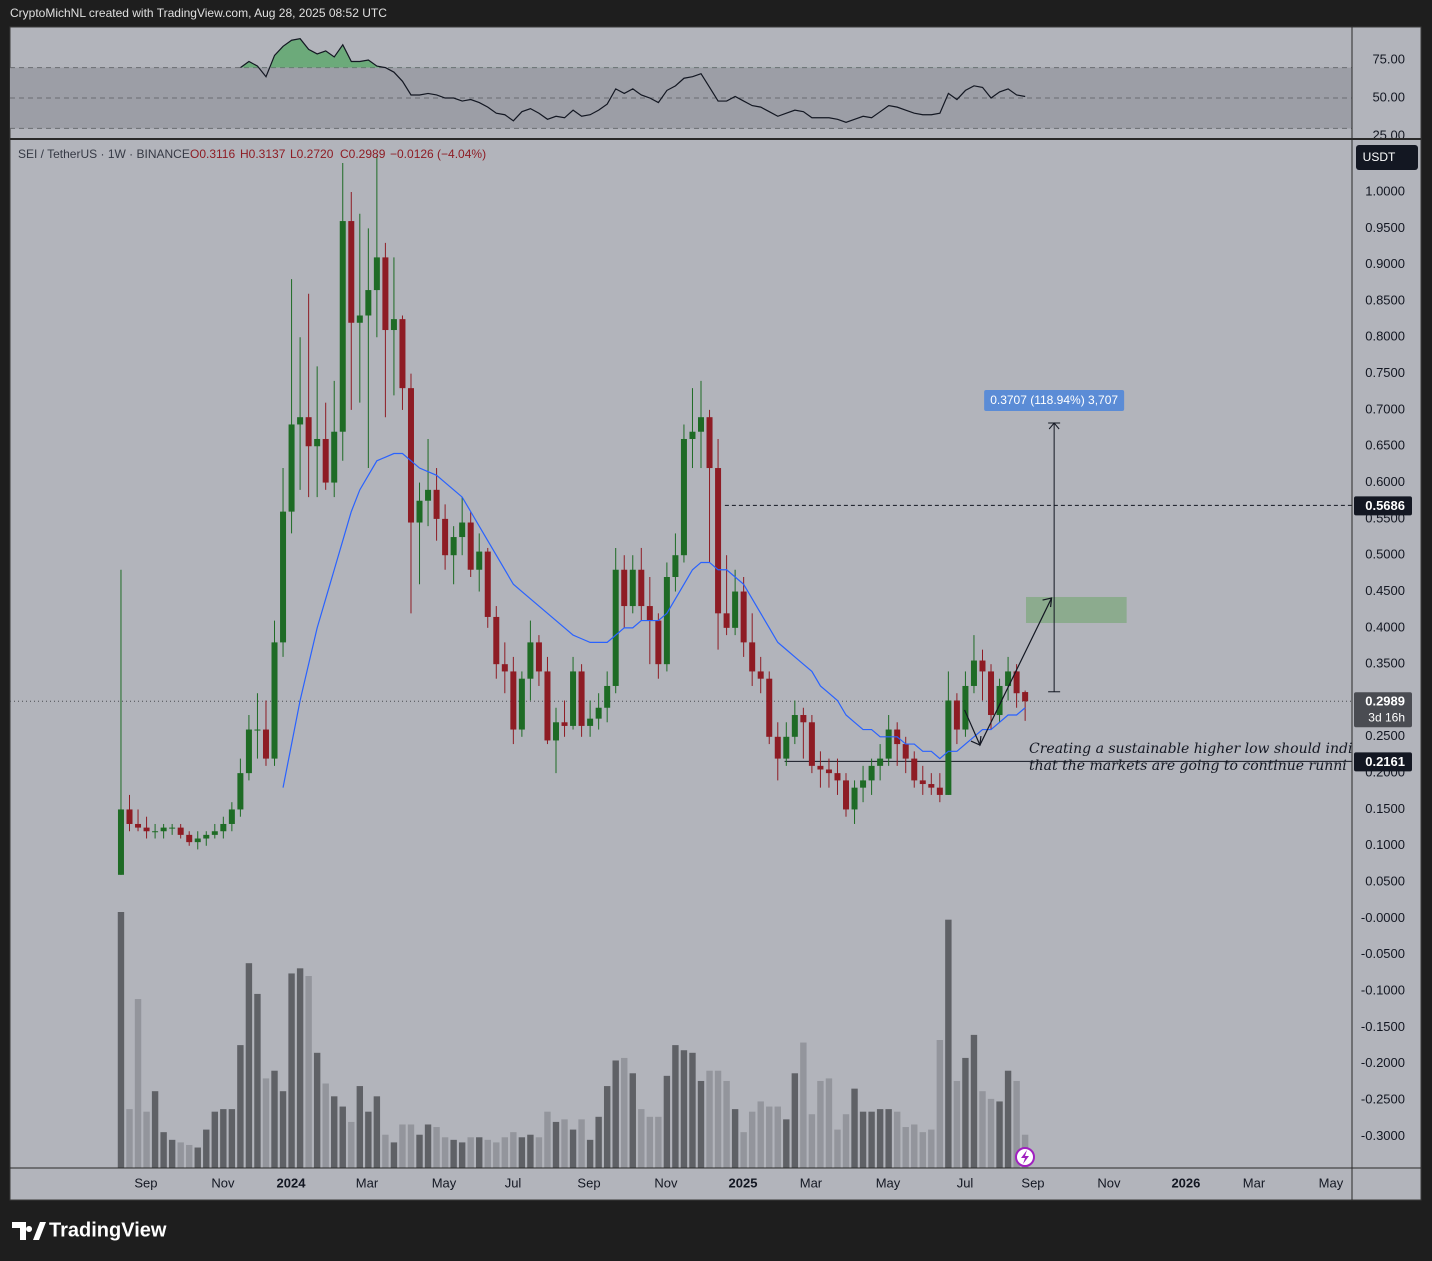 This screenshot has height=1261, width=1432. I want to click on x-tick-label: Nov, so click(223, 1182).